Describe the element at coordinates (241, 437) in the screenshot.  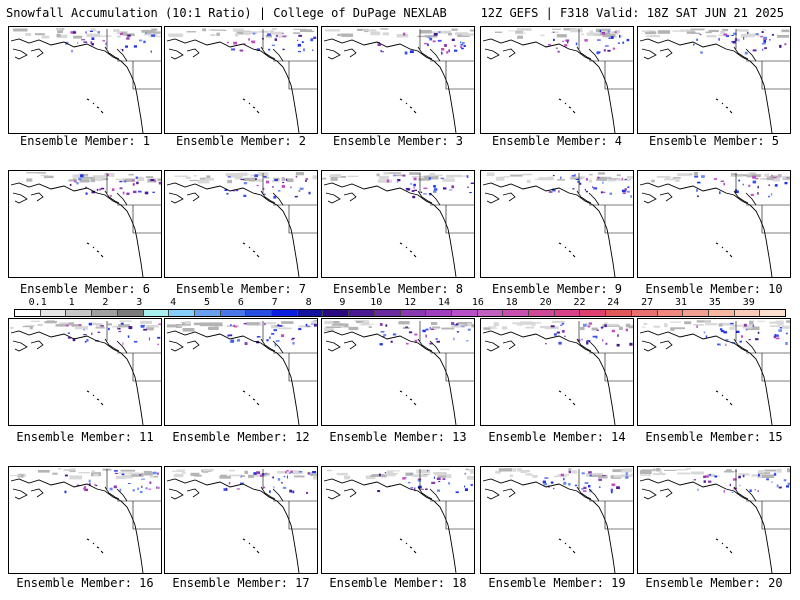
I see `ensemble-member-label: Ensemble Member: 12` at that location.